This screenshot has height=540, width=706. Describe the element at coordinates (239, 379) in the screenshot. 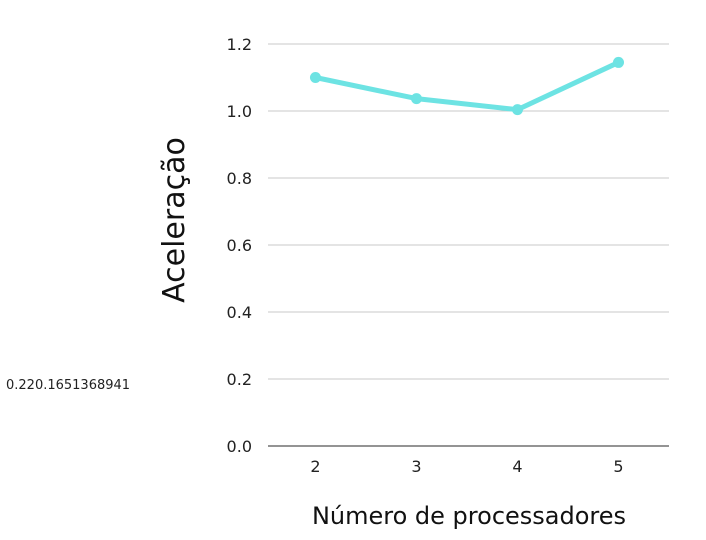

I see `y-tick-label: 0.2` at that location.